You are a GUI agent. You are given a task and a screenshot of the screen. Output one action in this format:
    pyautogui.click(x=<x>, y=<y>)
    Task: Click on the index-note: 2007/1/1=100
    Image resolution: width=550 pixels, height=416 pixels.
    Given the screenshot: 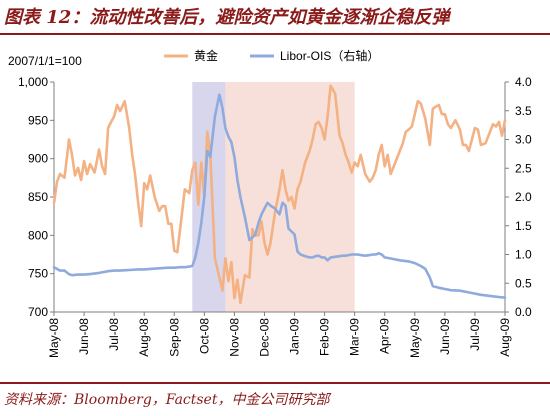 What is the action you would take?
    pyautogui.click(x=45, y=61)
    